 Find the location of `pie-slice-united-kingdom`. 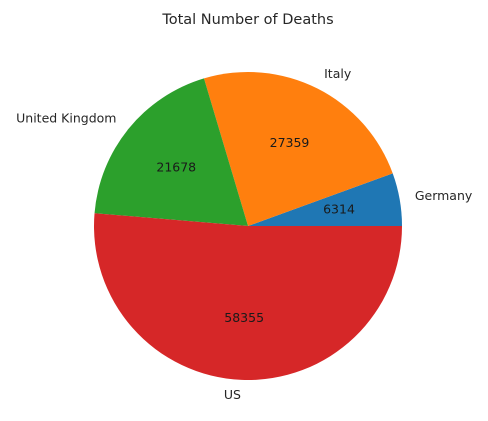

pie-slice-united-kingdom is located at coordinates (171, 152).